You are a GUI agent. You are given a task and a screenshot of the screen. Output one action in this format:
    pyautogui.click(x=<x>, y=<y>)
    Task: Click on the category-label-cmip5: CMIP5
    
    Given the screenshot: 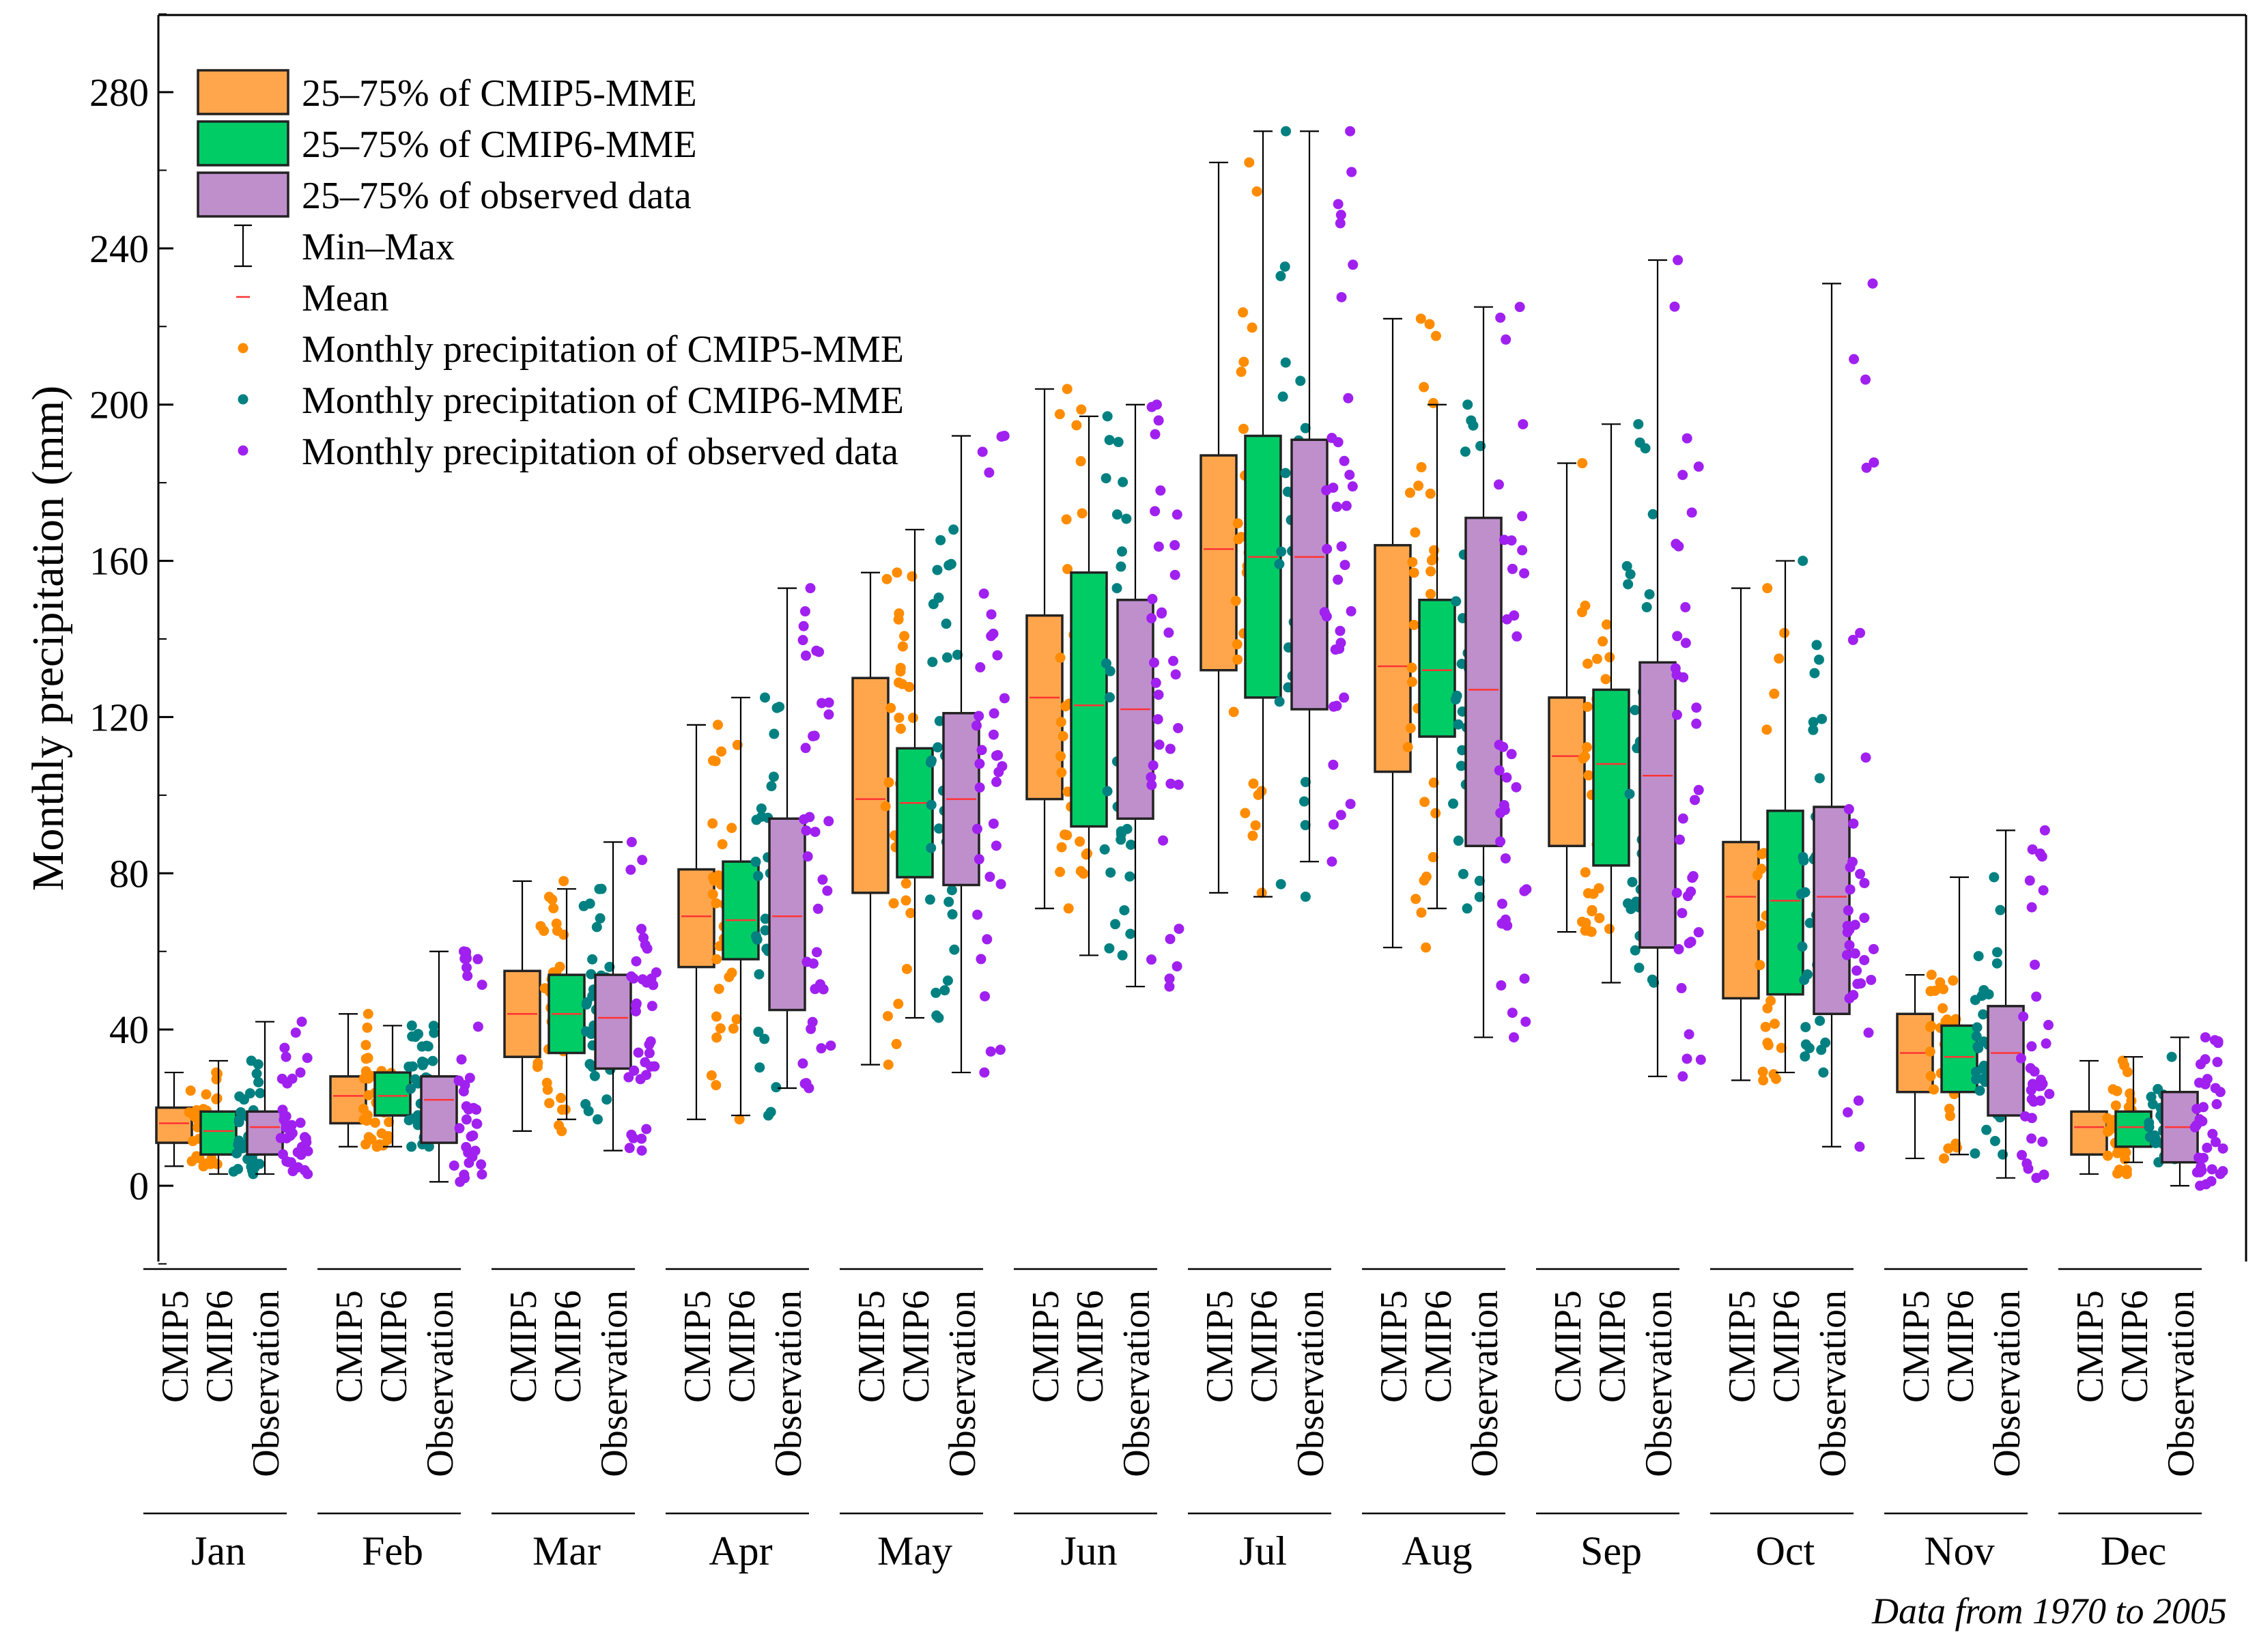 What is the action you would take?
    pyautogui.click(x=175, y=1346)
    